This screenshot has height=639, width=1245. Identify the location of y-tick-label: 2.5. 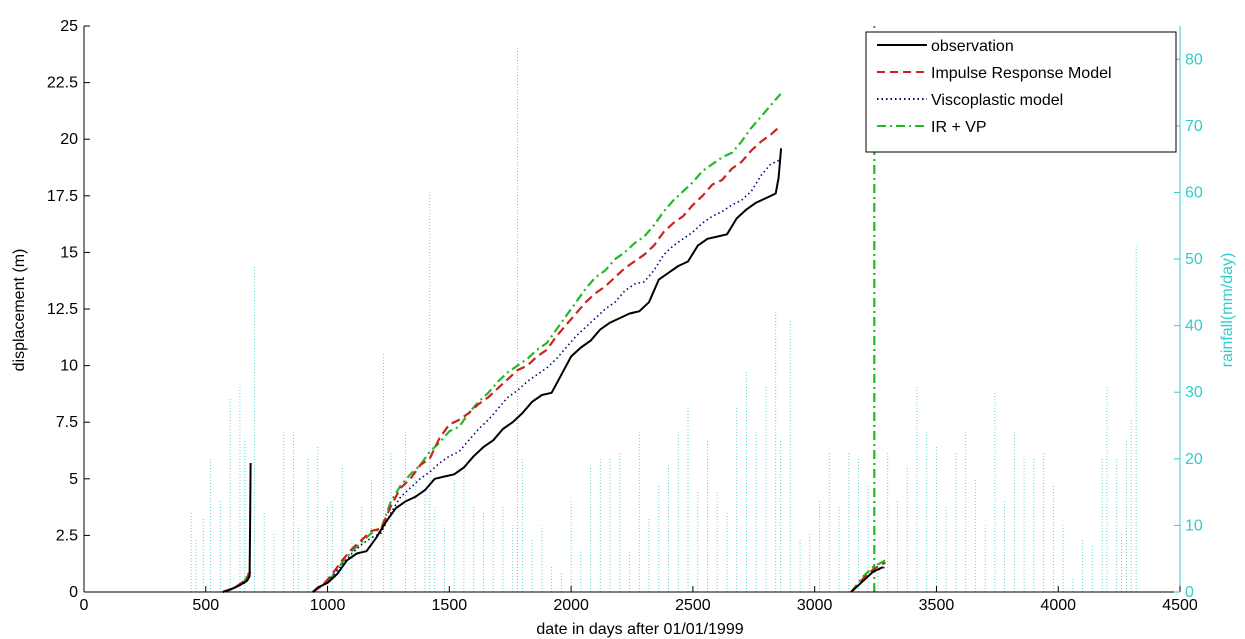
(67, 535).